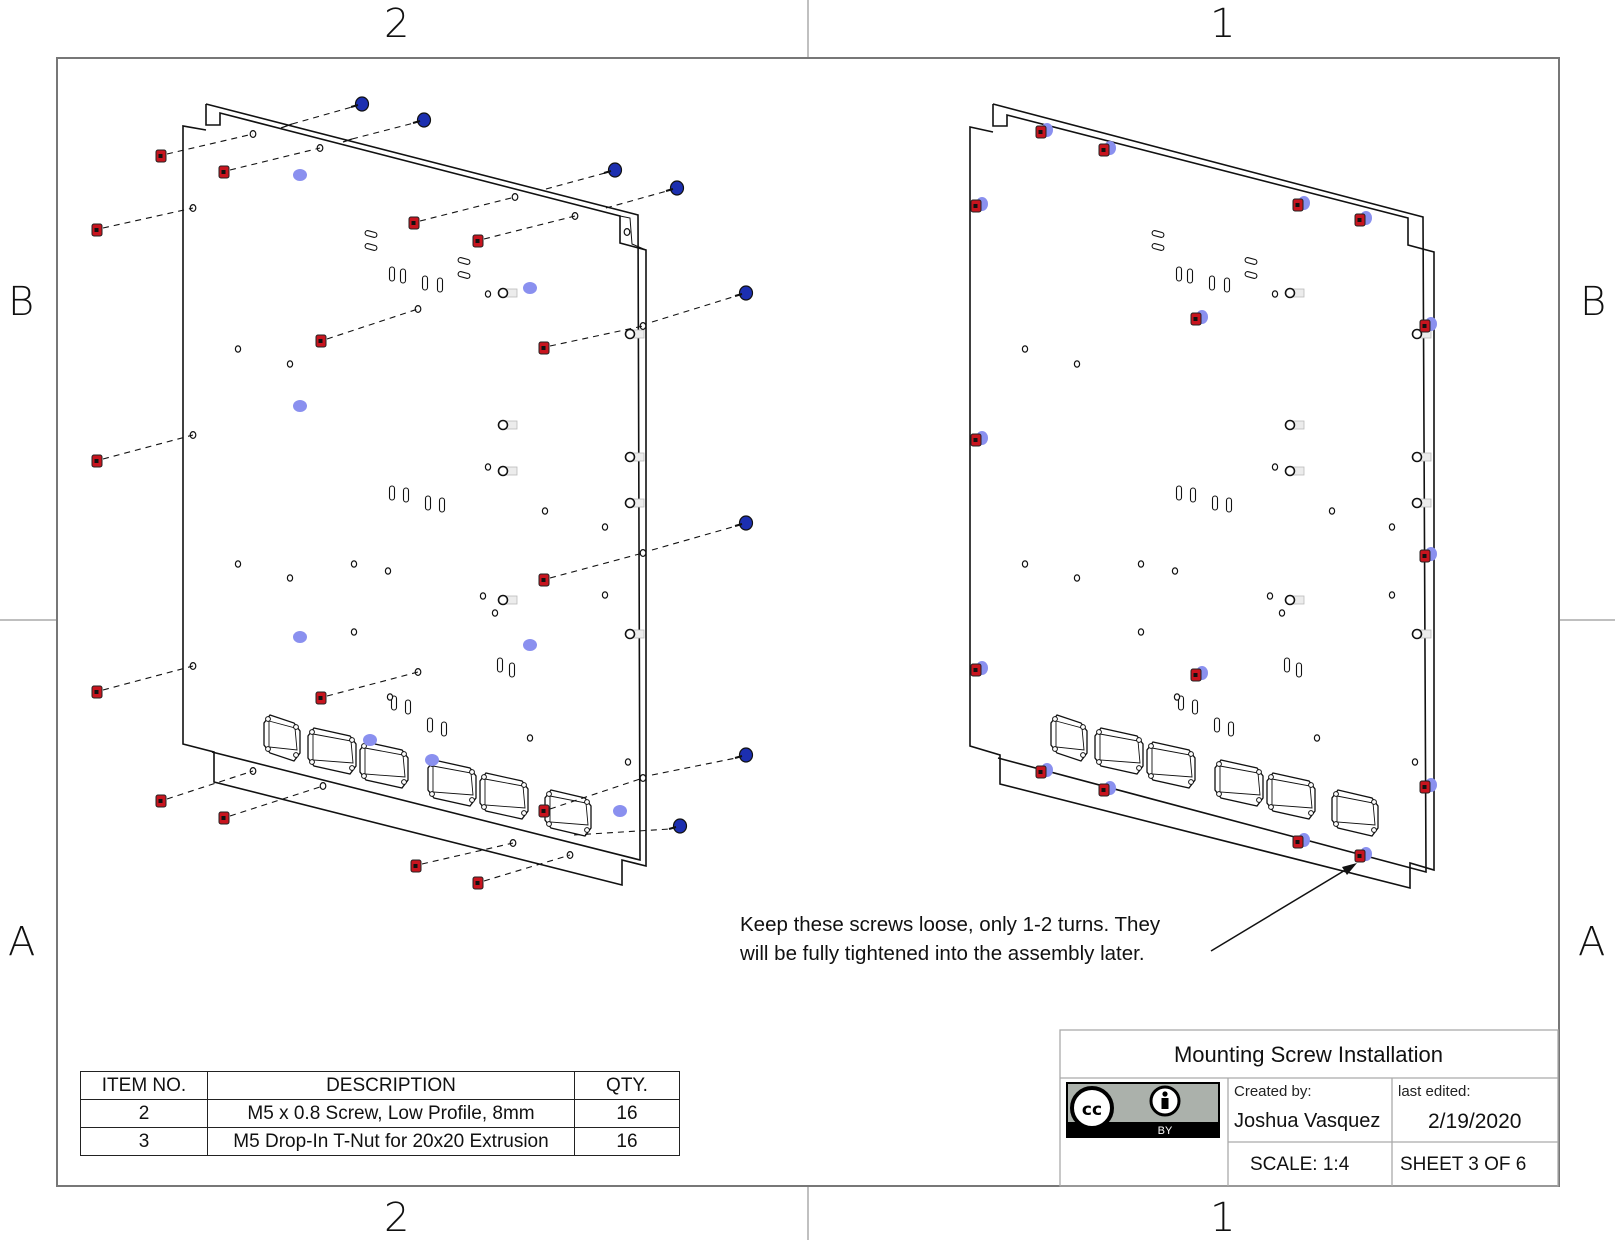 This screenshot has height=1241, width=1615. Describe the element at coordinates (1434, 1091) in the screenshot. I see `last-edited-label: last edited:` at that location.